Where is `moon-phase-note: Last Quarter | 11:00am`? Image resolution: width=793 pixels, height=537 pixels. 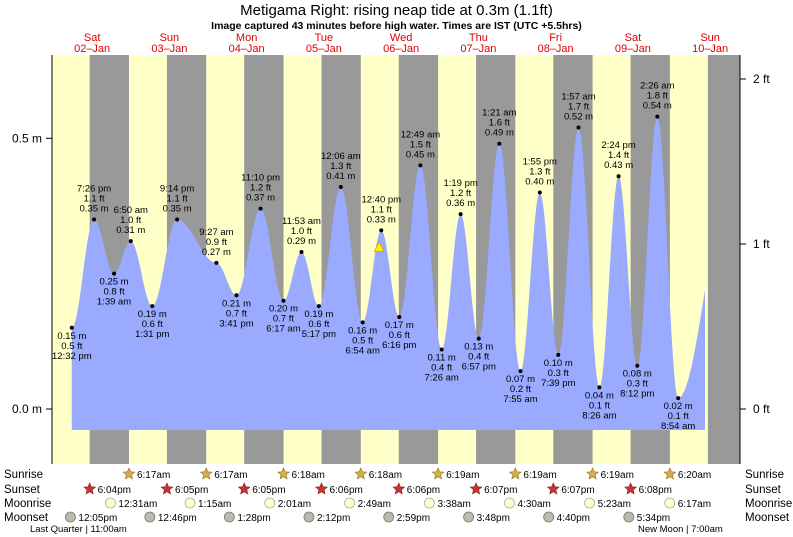 moon-phase-note: Last Quarter | 11:00am is located at coordinates (78, 529).